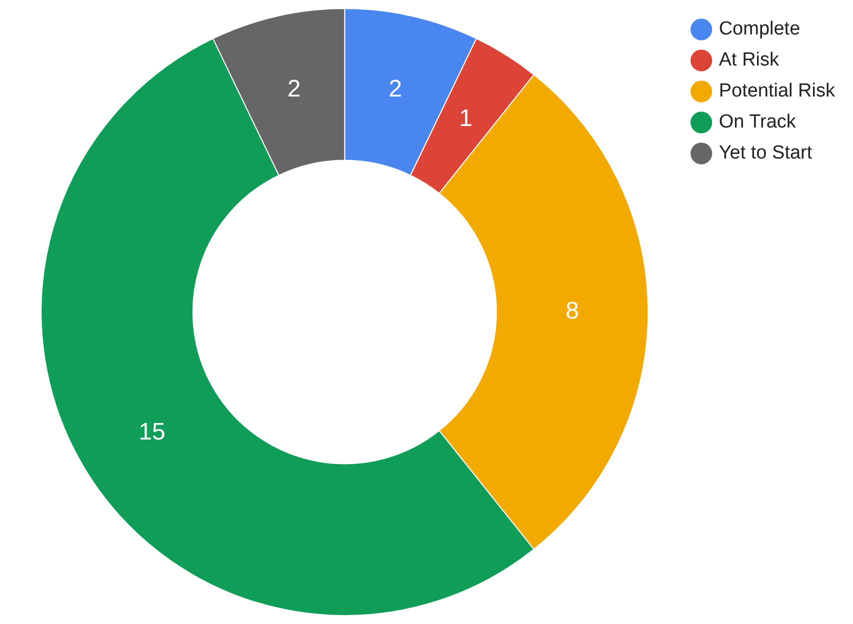 This screenshot has width=853, height=624. Describe the element at coordinates (749, 60) in the screenshot. I see `legend-label: At Risk` at that location.